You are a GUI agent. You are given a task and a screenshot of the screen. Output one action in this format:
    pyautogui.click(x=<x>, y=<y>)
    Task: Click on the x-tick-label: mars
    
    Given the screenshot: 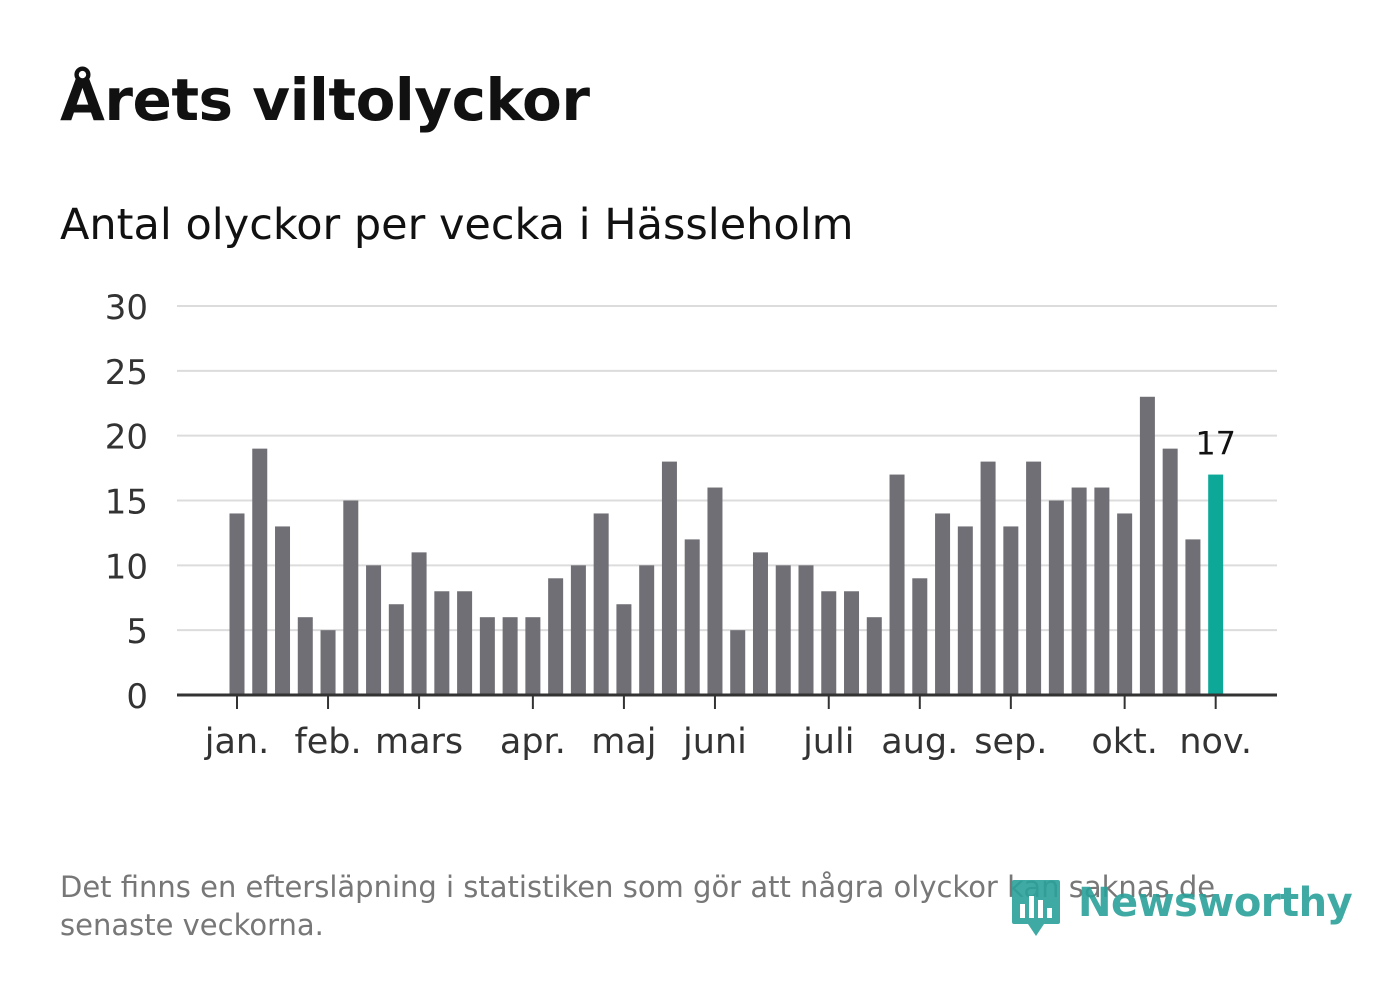 What is the action you would take?
    pyautogui.click(x=419, y=742)
    